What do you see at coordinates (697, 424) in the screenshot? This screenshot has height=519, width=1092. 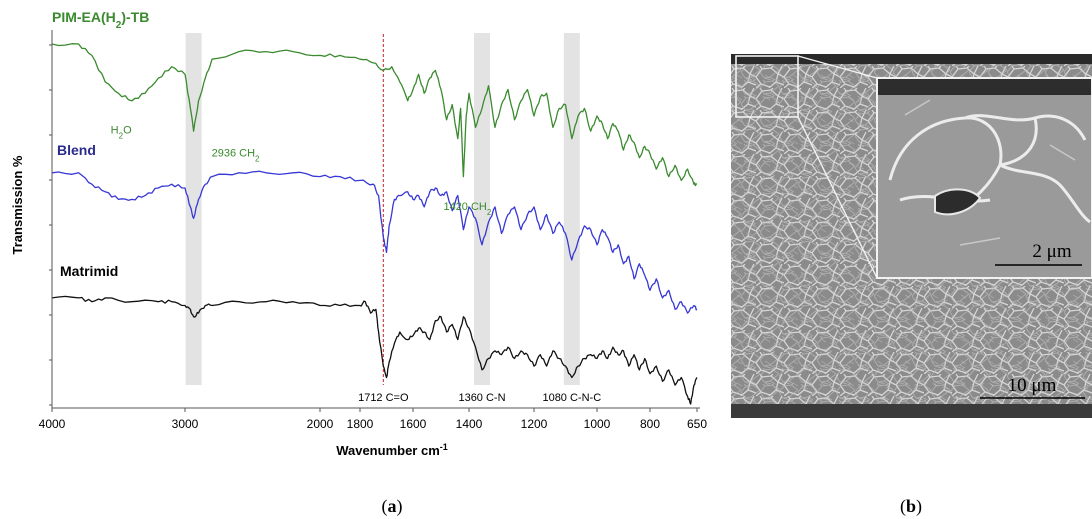 I see `x-tick-label: 650` at bounding box center [697, 424].